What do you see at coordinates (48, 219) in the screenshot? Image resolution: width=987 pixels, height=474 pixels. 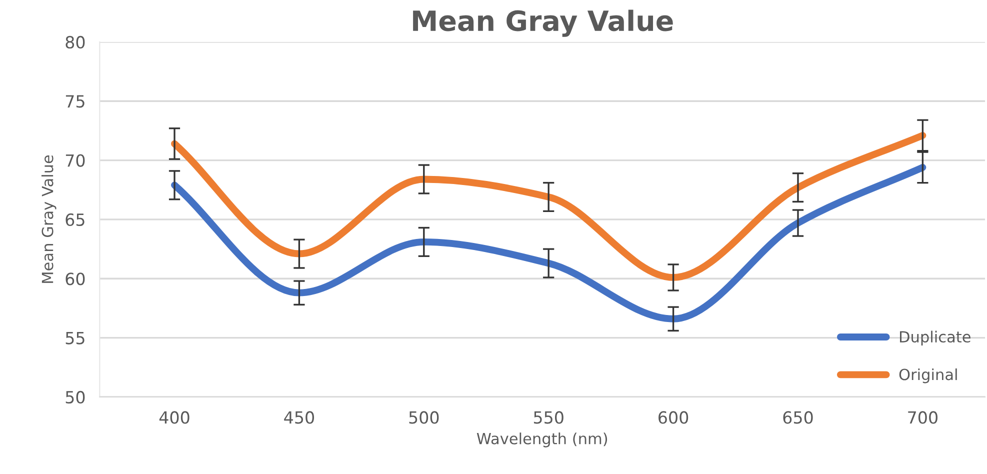 I see `y-axis-title: Mean Gray Value` at bounding box center [48, 219].